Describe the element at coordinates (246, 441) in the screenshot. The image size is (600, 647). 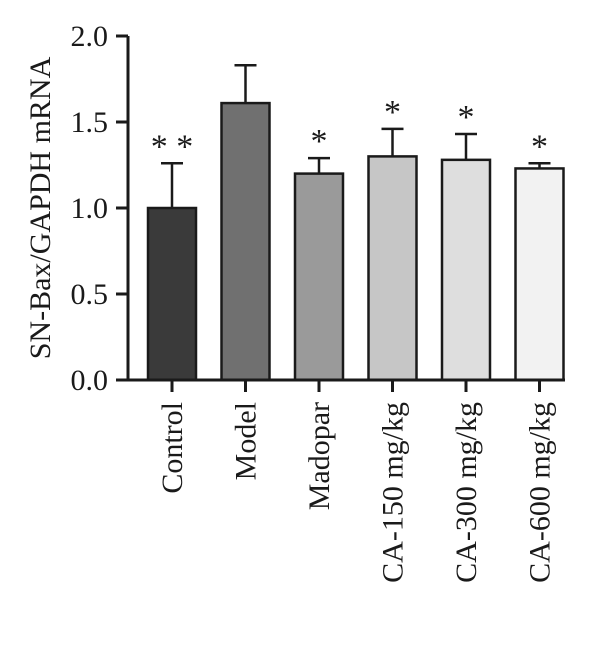
I see `category-label: Model` at that location.